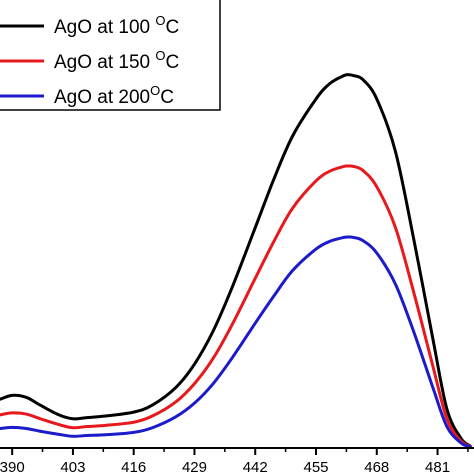 The image size is (474, 474). What do you see at coordinates (114, 95) in the screenshot?
I see `legend-label-3: AgO at 200OC` at bounding box center [114, 95].